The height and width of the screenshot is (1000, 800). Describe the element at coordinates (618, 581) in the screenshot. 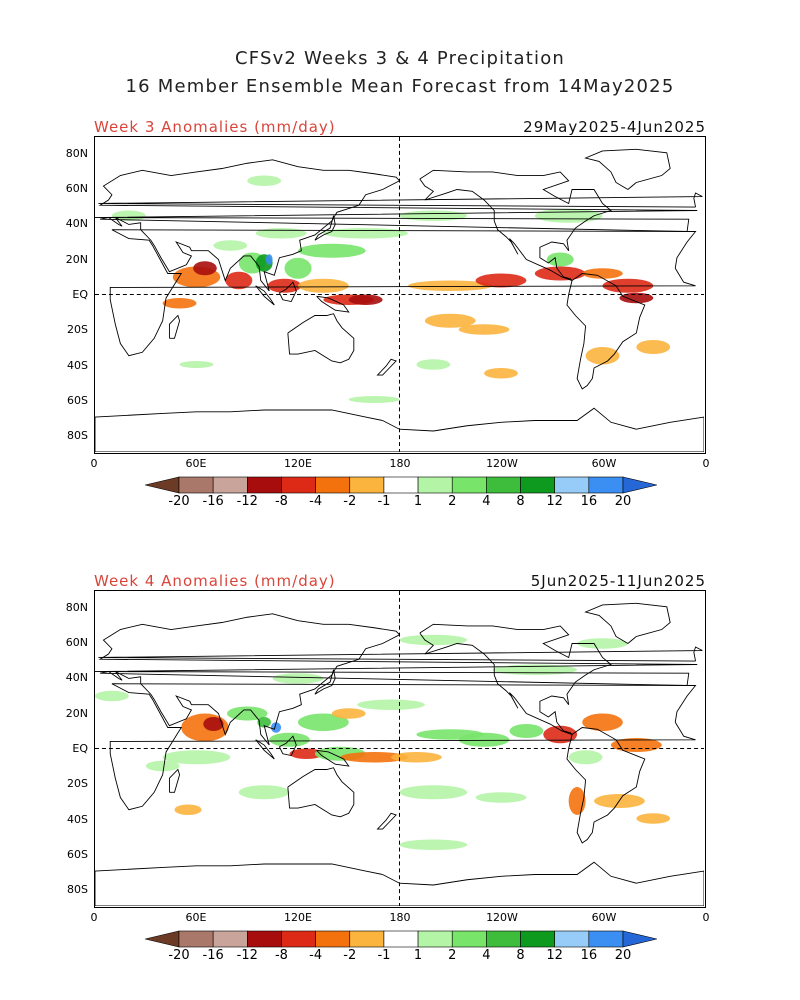

I see `week4-date-range: 5Jun2025-11Jun2025` at that location.